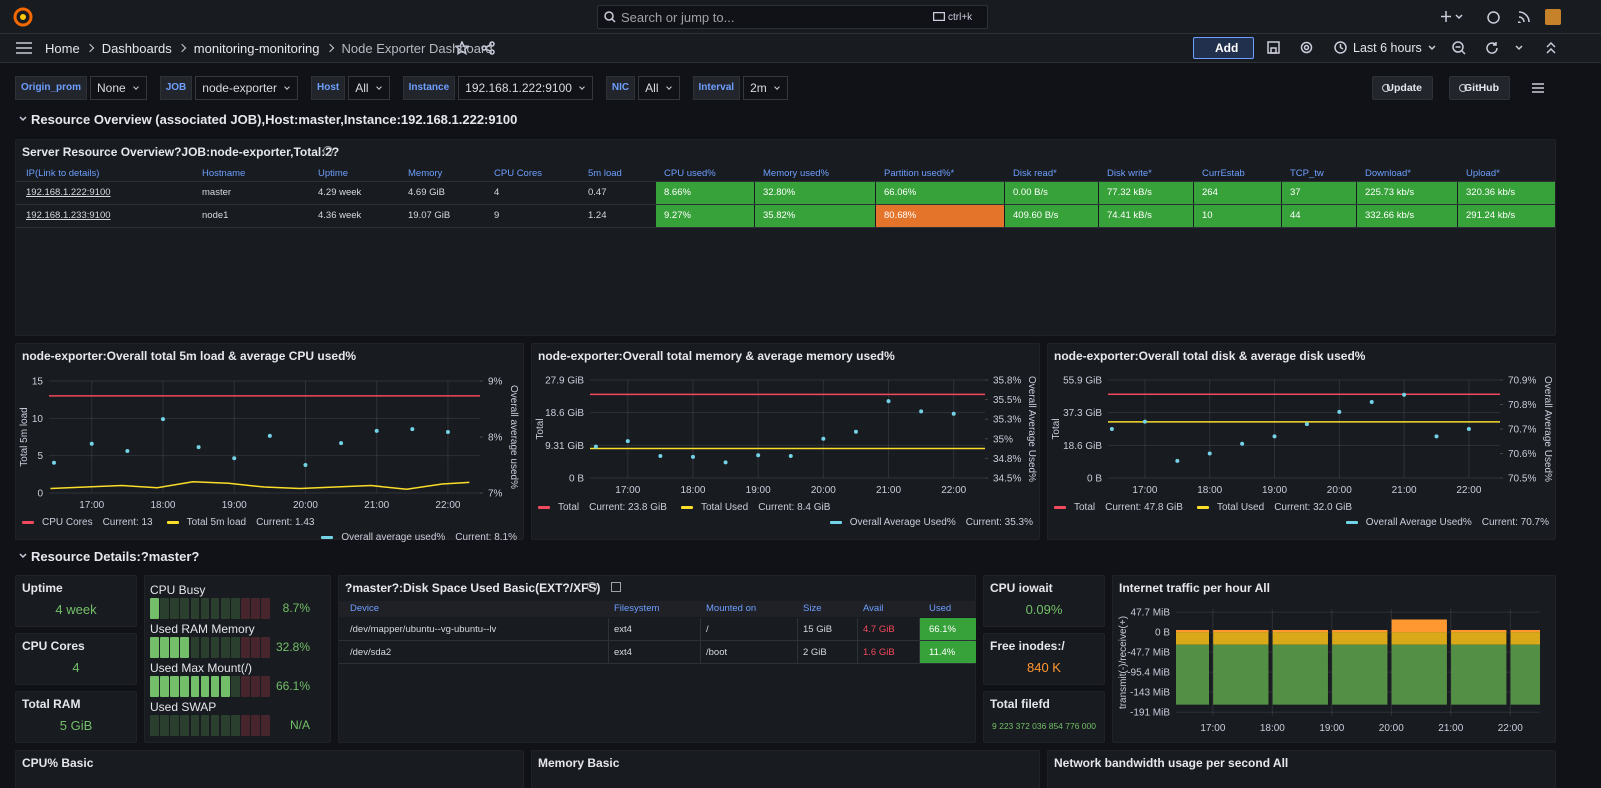 The height and width of the screenshot is (788, 1601). What do you see at coordinates (690, 173) in the screenshot?
I see `column-header: CPU used%` at bounding box center [690, 173].